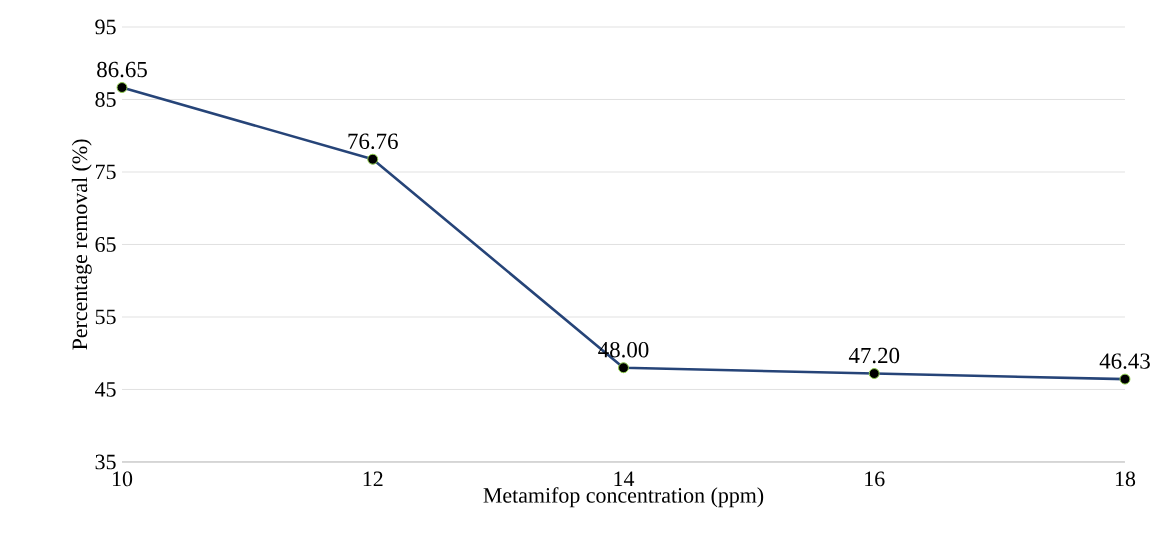 The image size is (1159, 556). What do you see at coordinates (105, 27) in the screenshot?
I see `y-tick-label: 95` at bounding box center [105, 27].